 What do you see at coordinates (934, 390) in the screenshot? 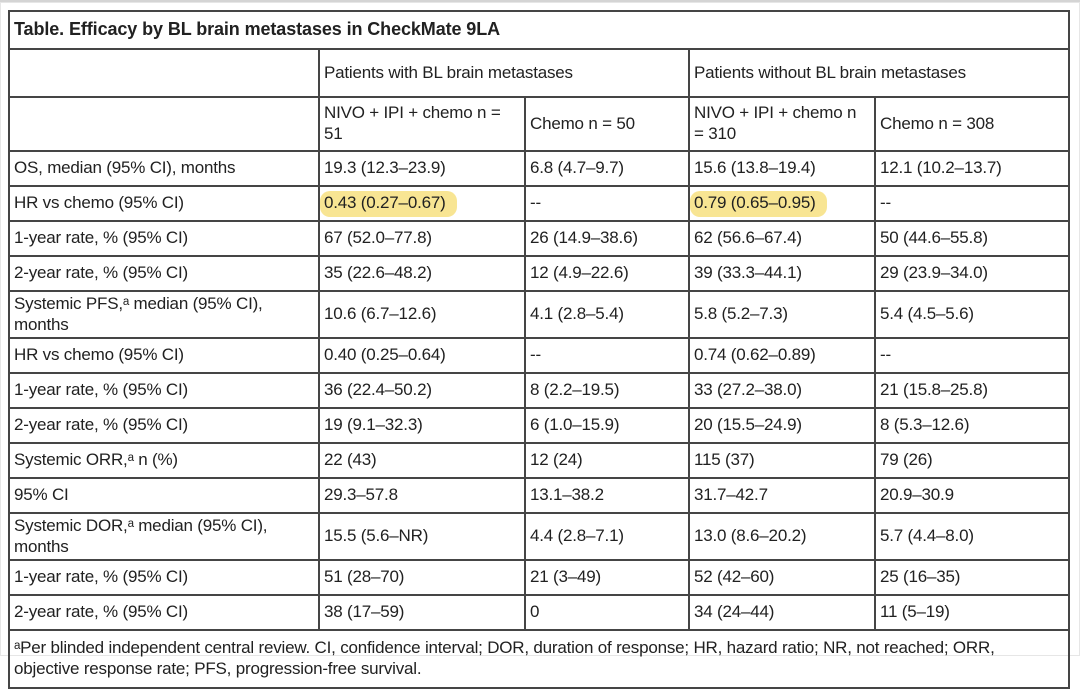
I see `cell-value: 21 (15.8–25.8)` at bounding box center [934, 390].